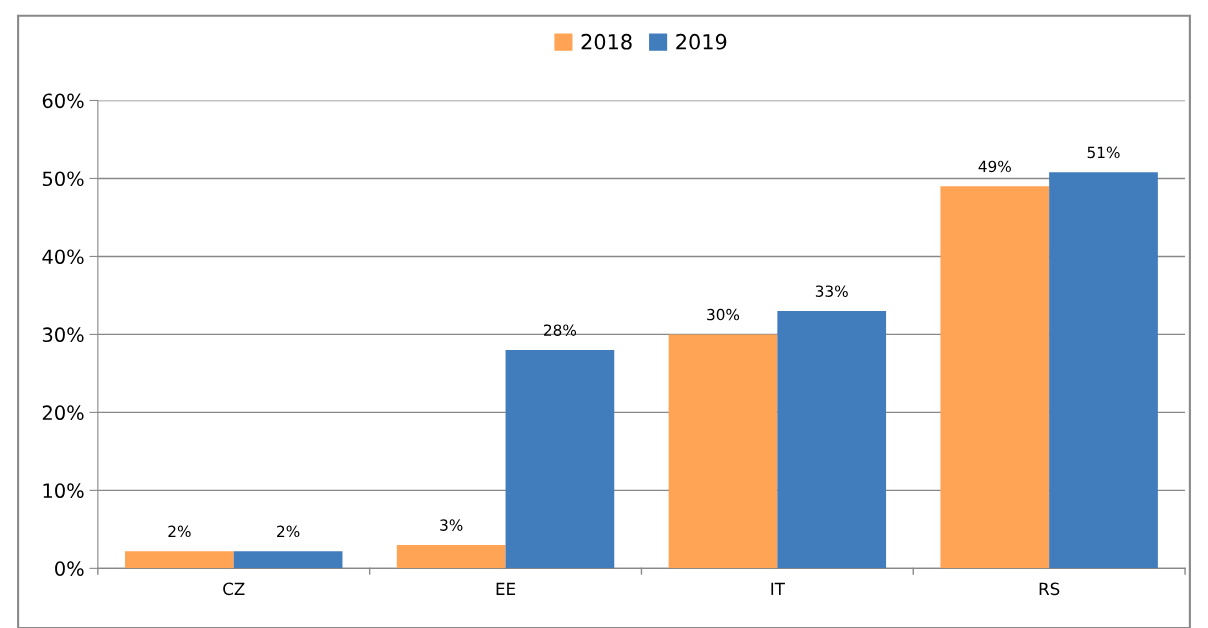 Image resolution: width=1208 pixels, height=628 pixels. What do you see at coordinates (234, 589) in the screenshot?
I see `x-tick-label: CZ` at bounding box center [234, 589].